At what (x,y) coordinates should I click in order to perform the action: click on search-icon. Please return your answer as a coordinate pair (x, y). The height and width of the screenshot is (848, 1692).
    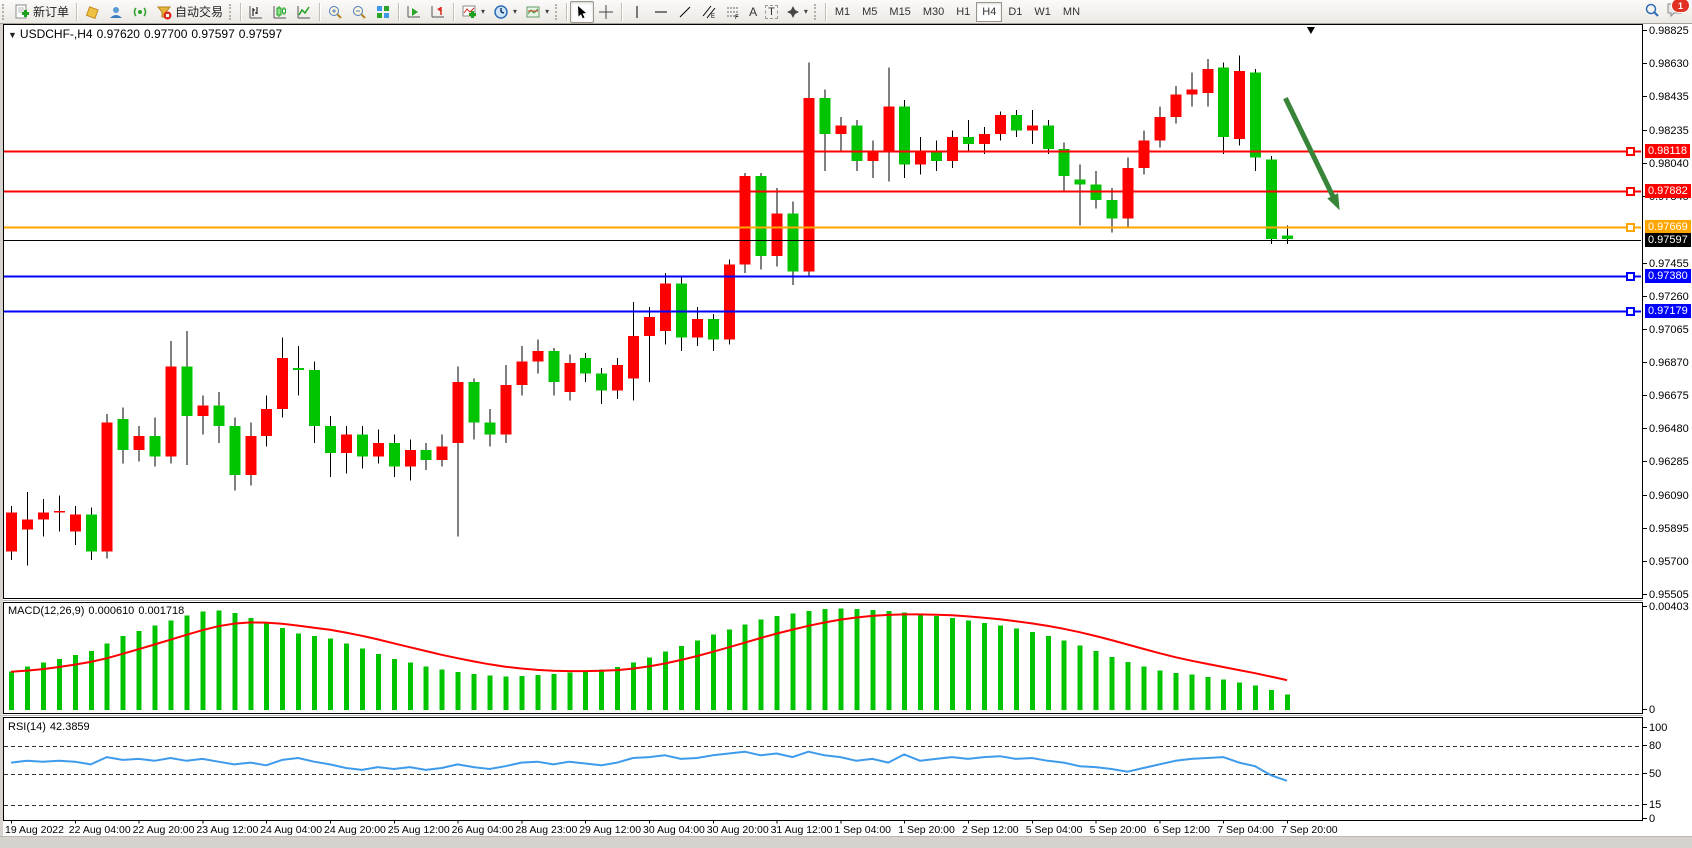
    Looking at the image, I should click on (1652, 11).